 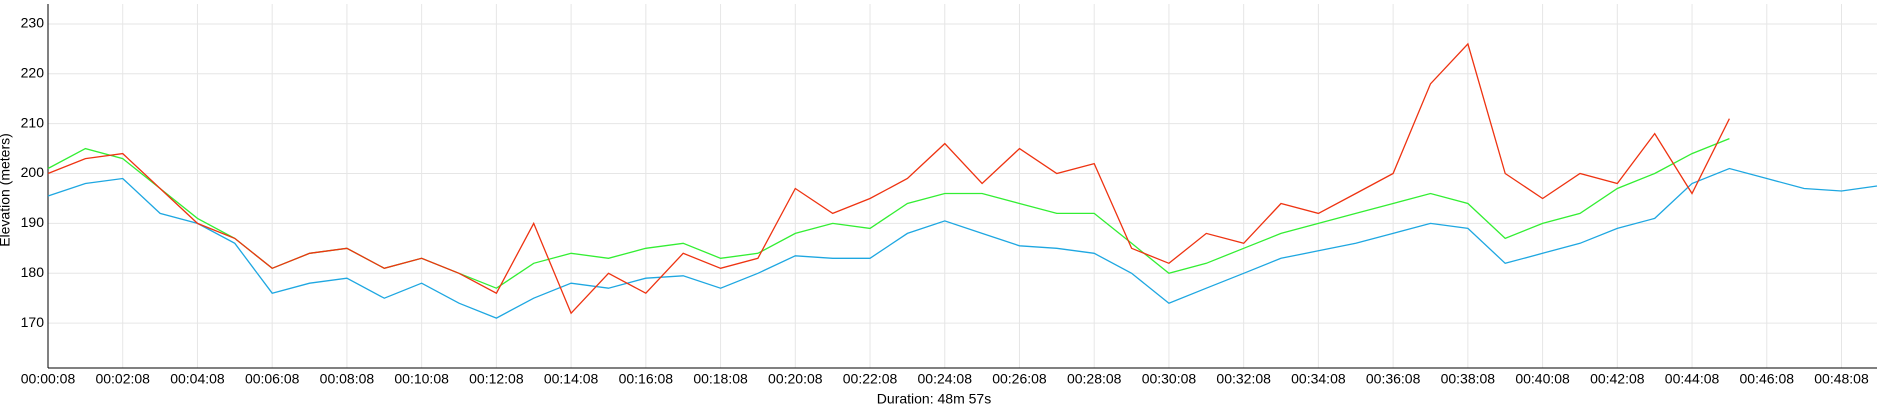 I want to click on x-tick-label: 00:48:08, so click(x=1841, y=379).